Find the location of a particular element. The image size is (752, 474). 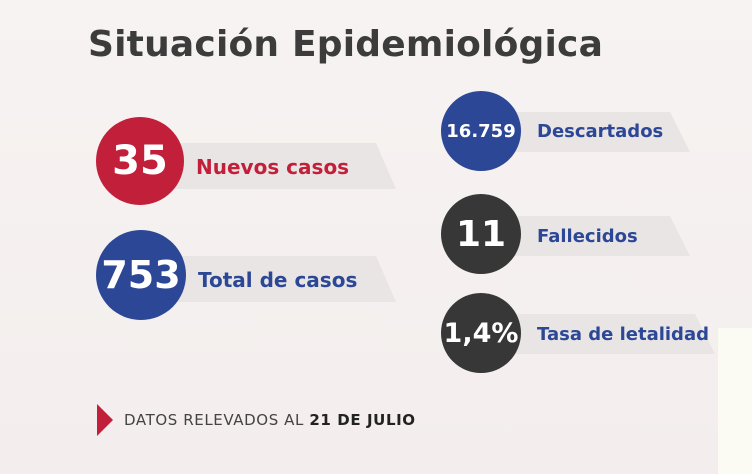

stat-value: 11 is located at coordinates (481, 234).